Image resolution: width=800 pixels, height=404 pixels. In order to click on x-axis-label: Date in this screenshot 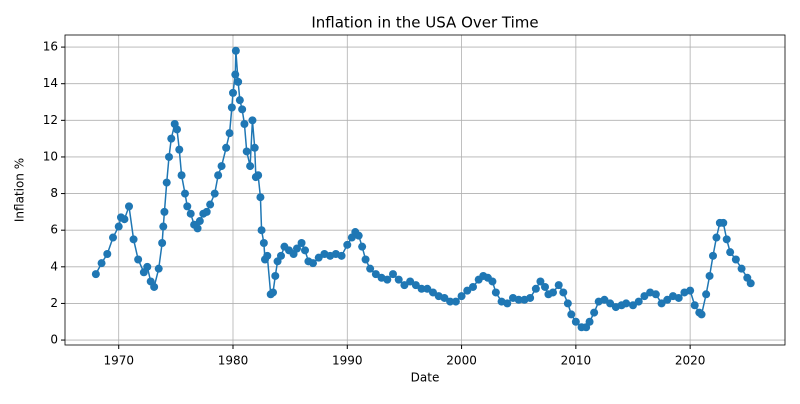, I will do `click(425, 378)`.